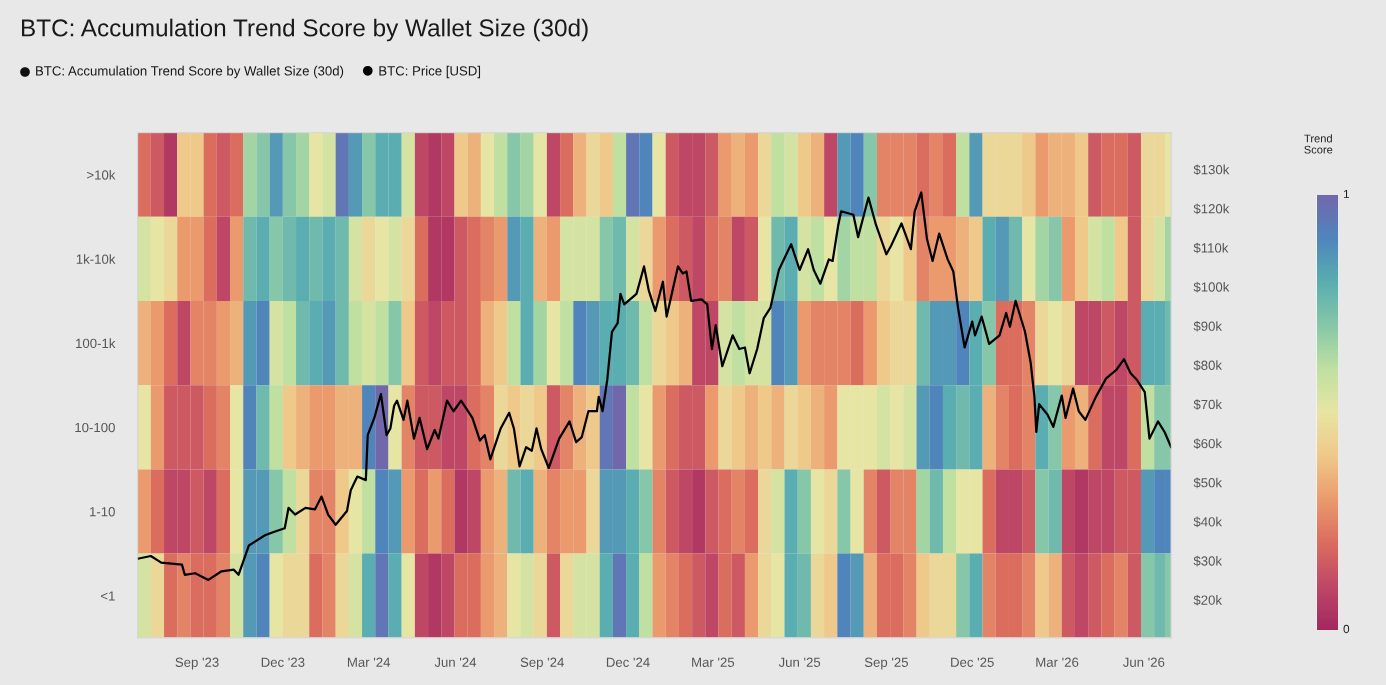 The width and height of the screenshot is (1386, 685). Describe the element at coordinates (1208, 365) in the screenshot. I see `y2-tick-label: $80k` at that location.